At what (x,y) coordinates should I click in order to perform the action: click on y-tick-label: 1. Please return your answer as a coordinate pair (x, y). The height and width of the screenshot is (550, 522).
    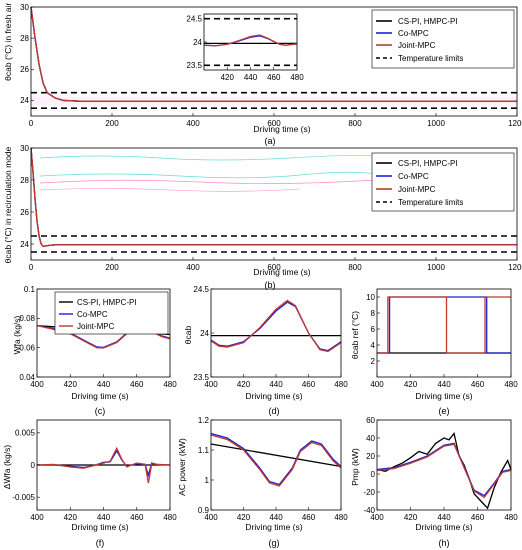
    Looking at the image, I should click on (207, 480).